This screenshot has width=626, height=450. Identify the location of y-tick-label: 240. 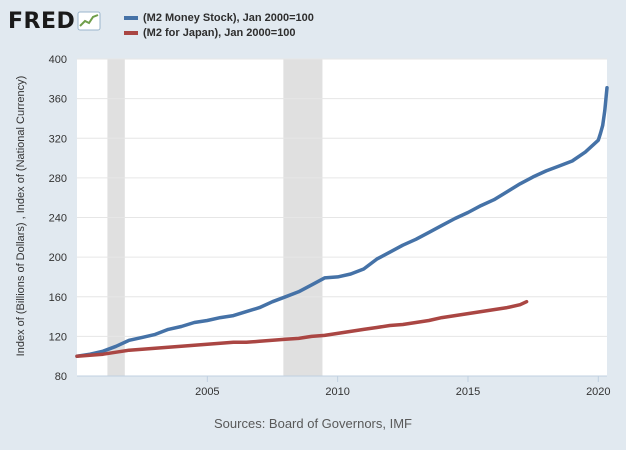
(58, 219).